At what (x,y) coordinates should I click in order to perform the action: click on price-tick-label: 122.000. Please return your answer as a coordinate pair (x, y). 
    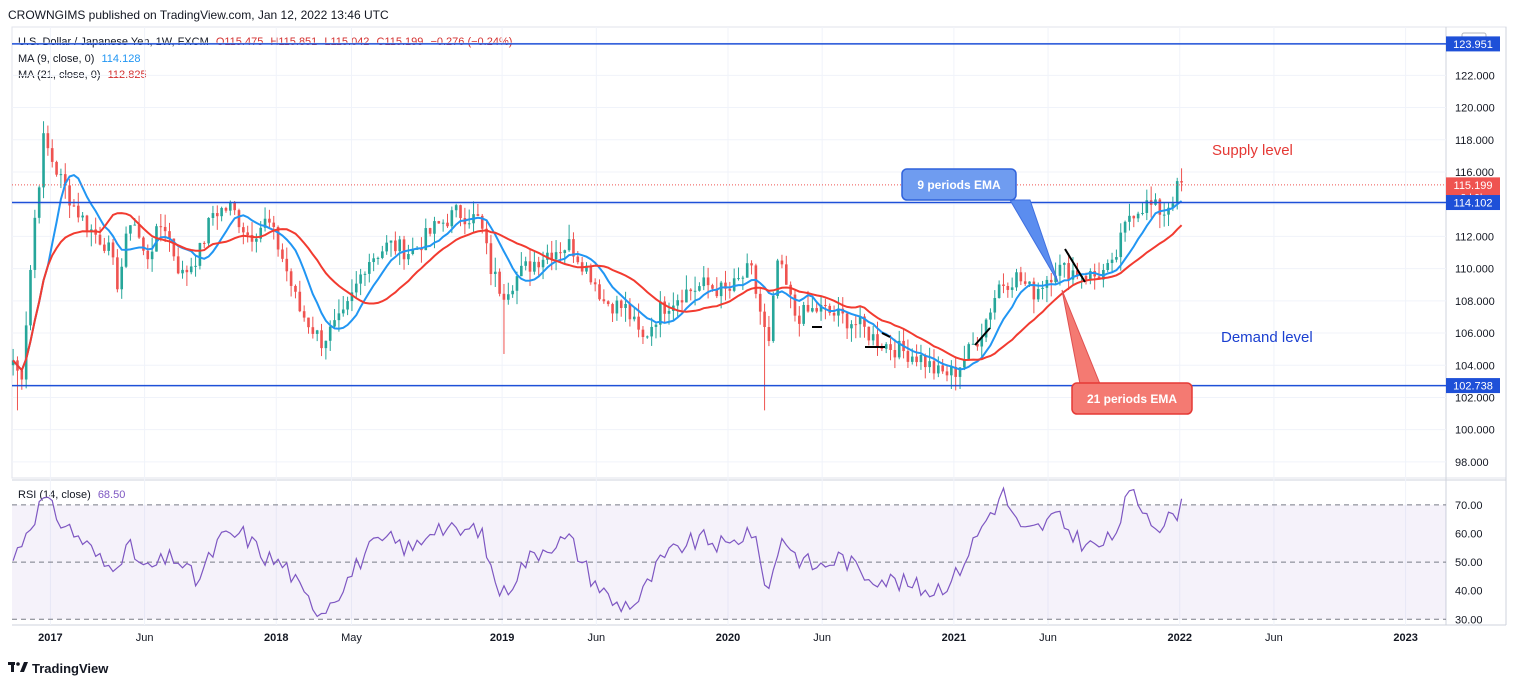
    Looking at the image, I should click on (1475, 76).